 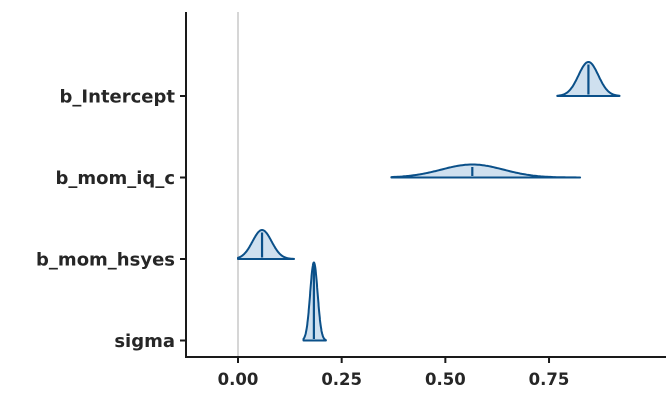 I want to click on y-tick-label: b_mom_hsyes, so click(x=105, y=260).